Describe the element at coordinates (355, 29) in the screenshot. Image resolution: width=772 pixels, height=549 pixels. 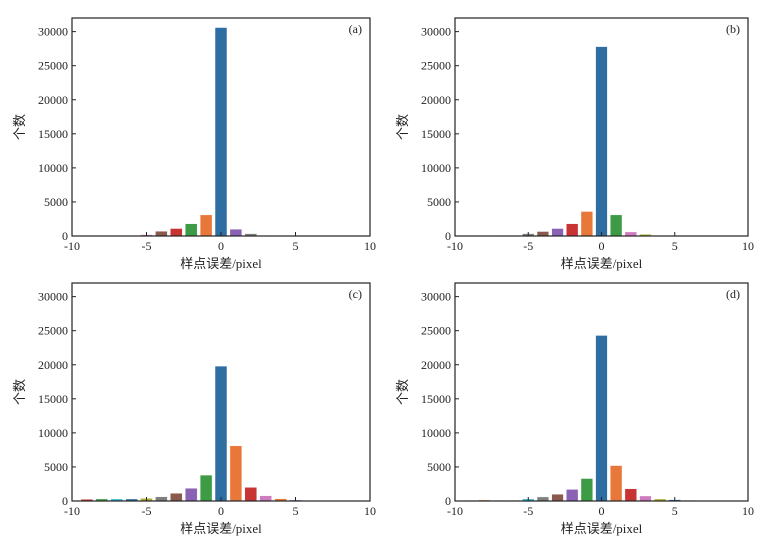
I see `panel-label: (a)` at that location.